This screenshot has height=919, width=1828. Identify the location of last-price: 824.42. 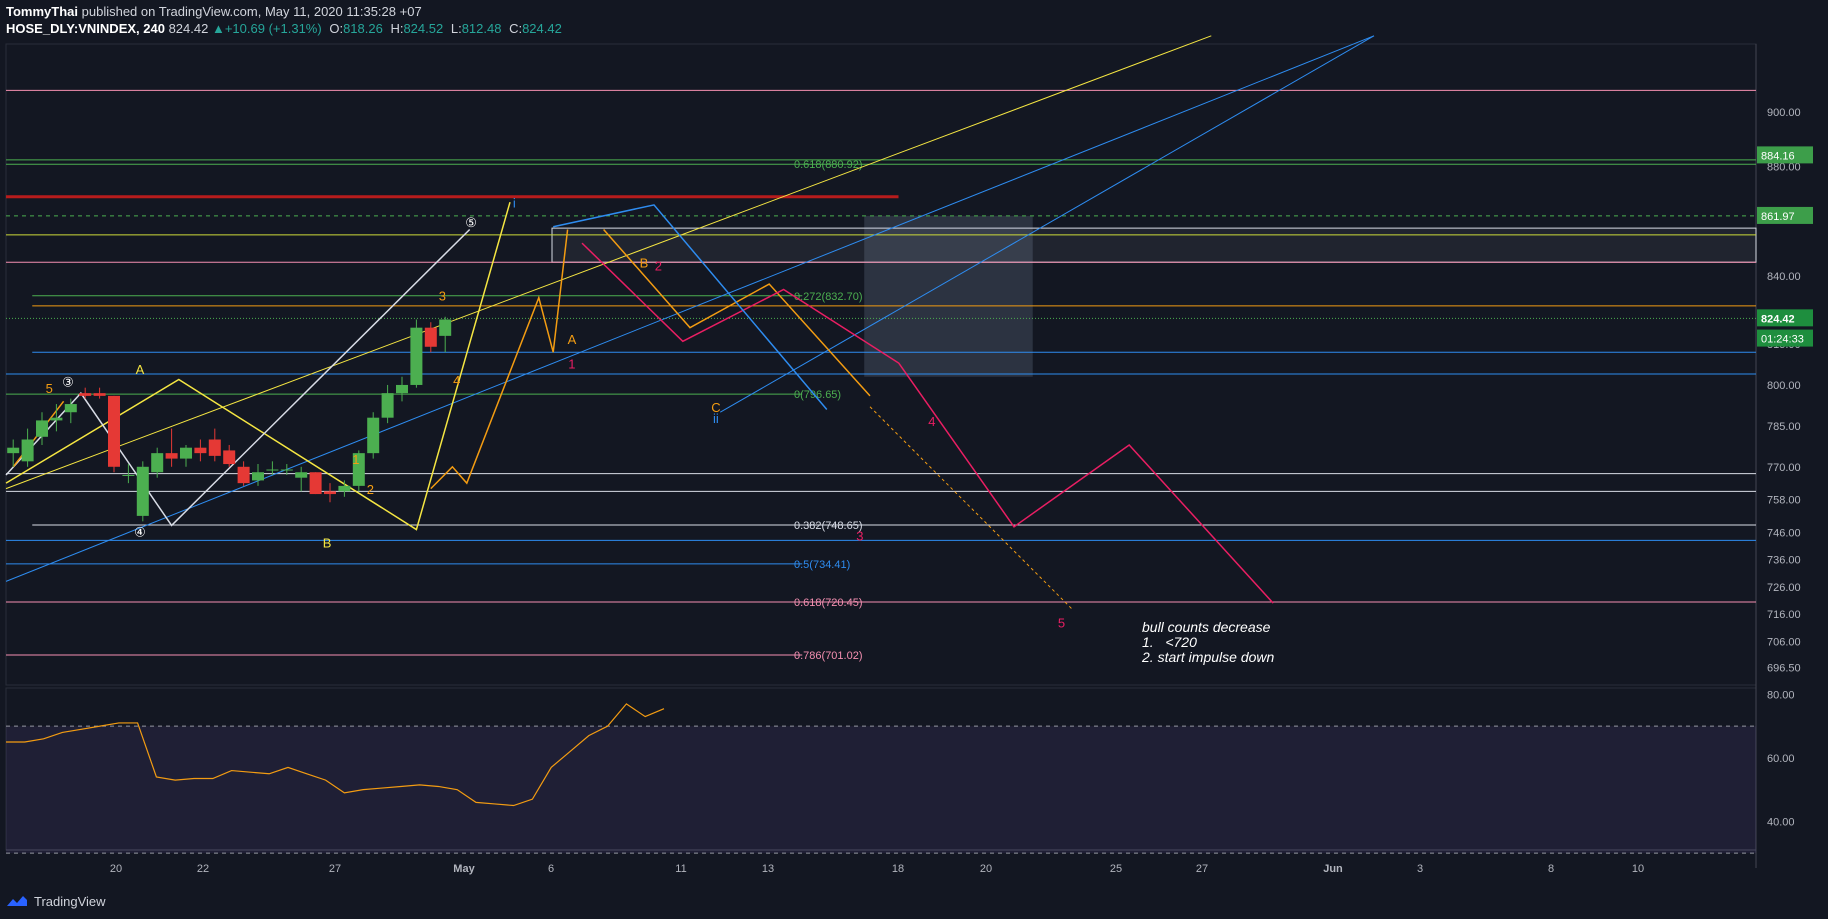
(188, 28).